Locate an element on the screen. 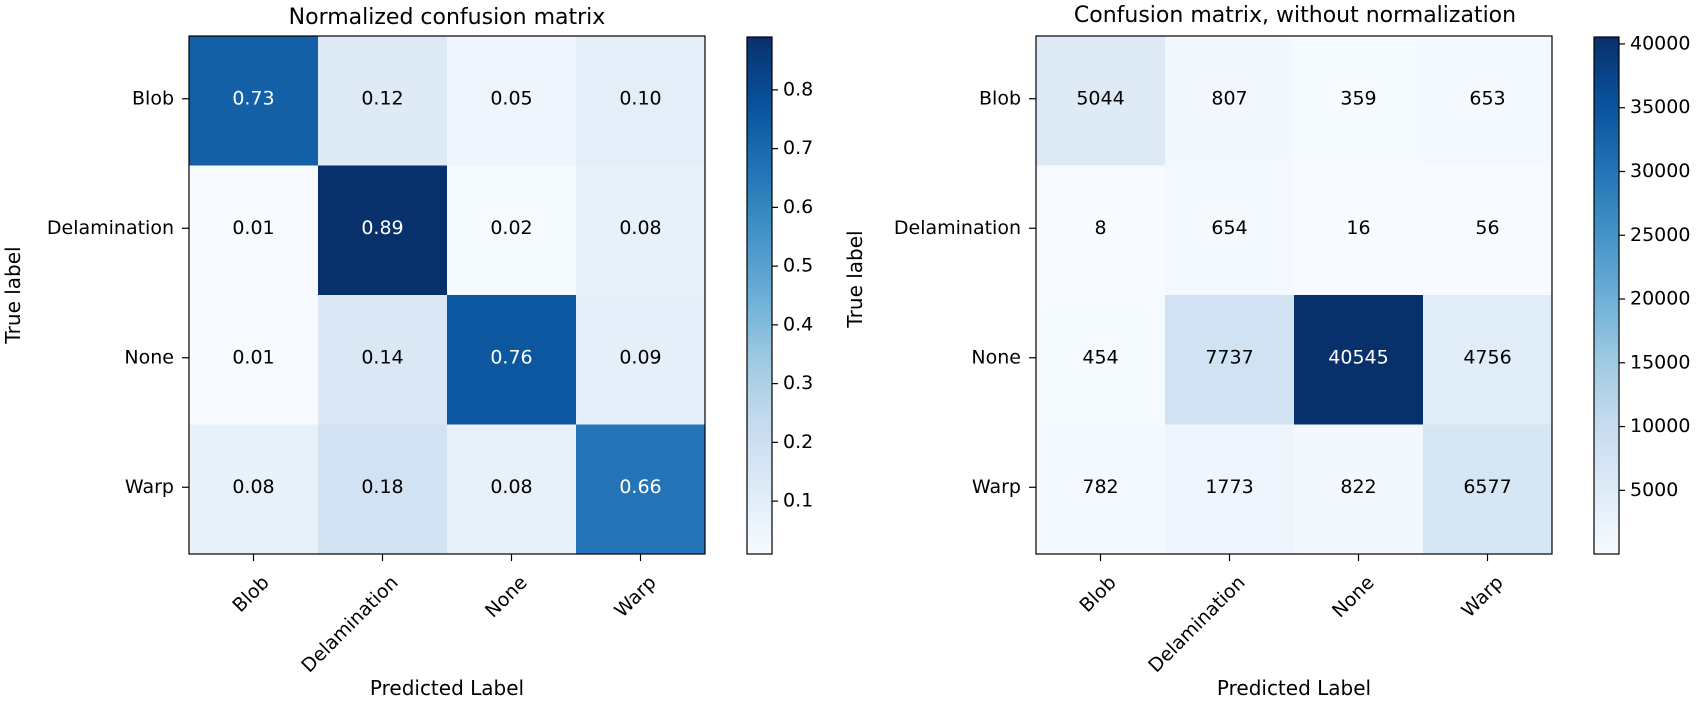 This screenshot has height=715, width=1701. cell-value-label: 0.10 is located at coordinates (640, 98).